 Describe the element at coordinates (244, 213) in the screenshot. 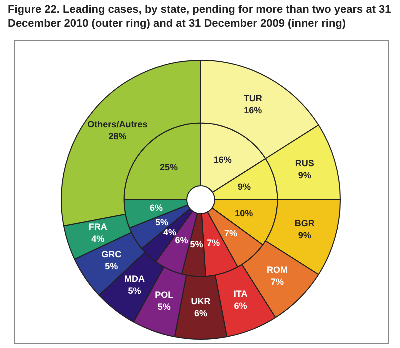

I see `data-label: 10%` at that location.